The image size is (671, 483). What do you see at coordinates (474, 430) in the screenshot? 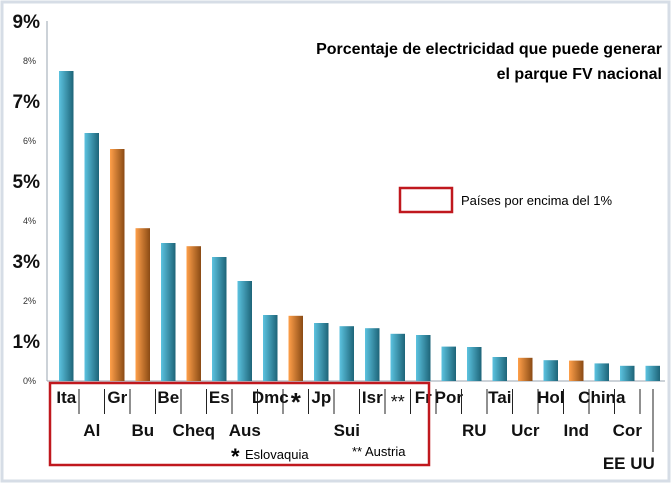
I see `x-tick-label: RU` at bounding box center [474, 430].